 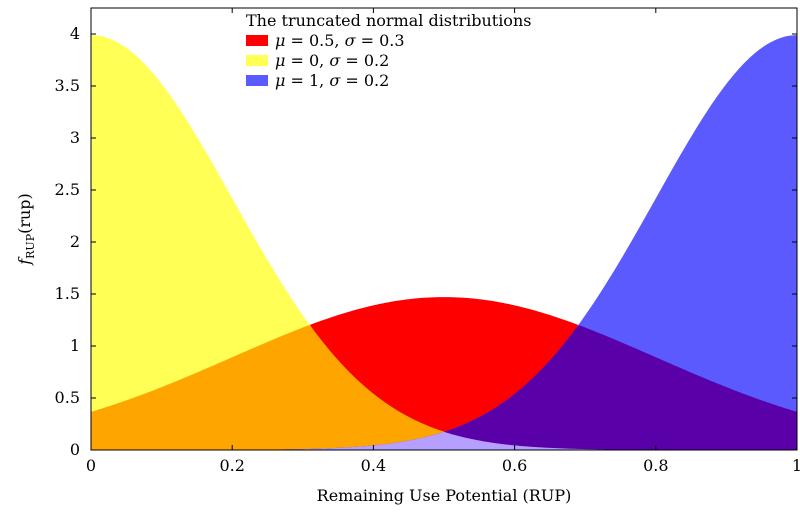 I want to click on y-tick-label: 0, so click(x=75, y=449).